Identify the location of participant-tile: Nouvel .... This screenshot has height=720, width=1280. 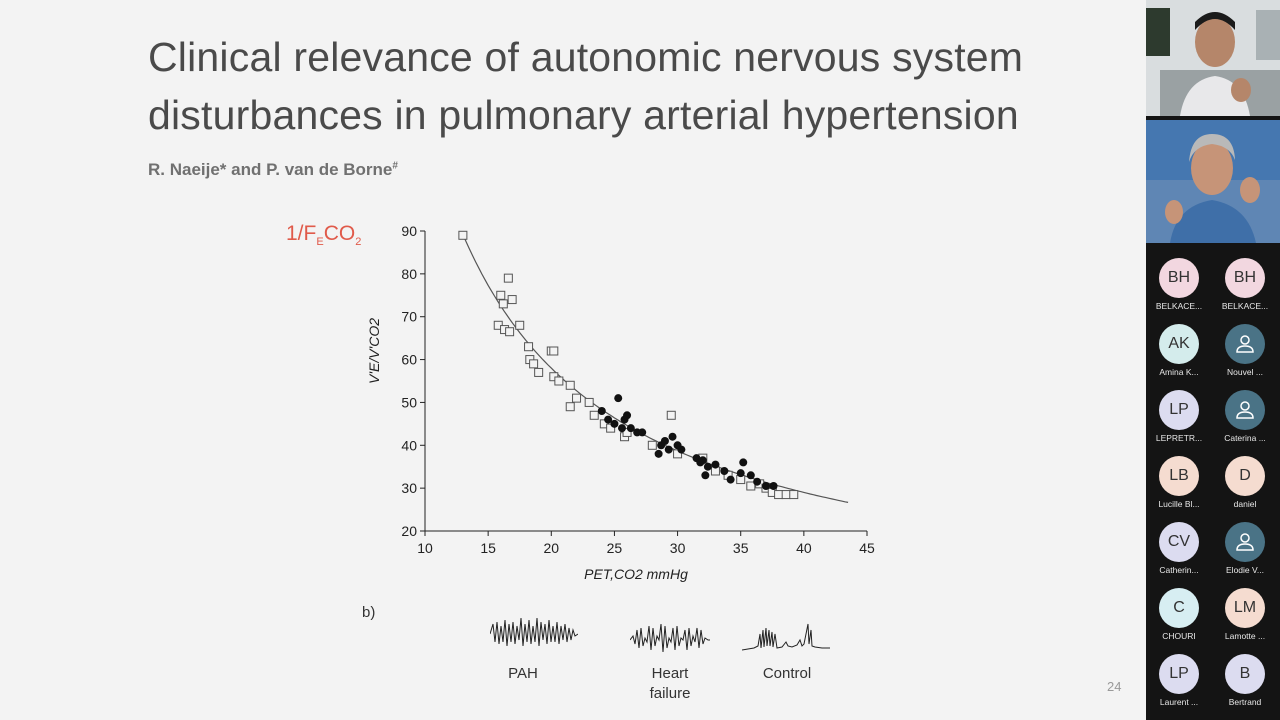
(1245, 352).